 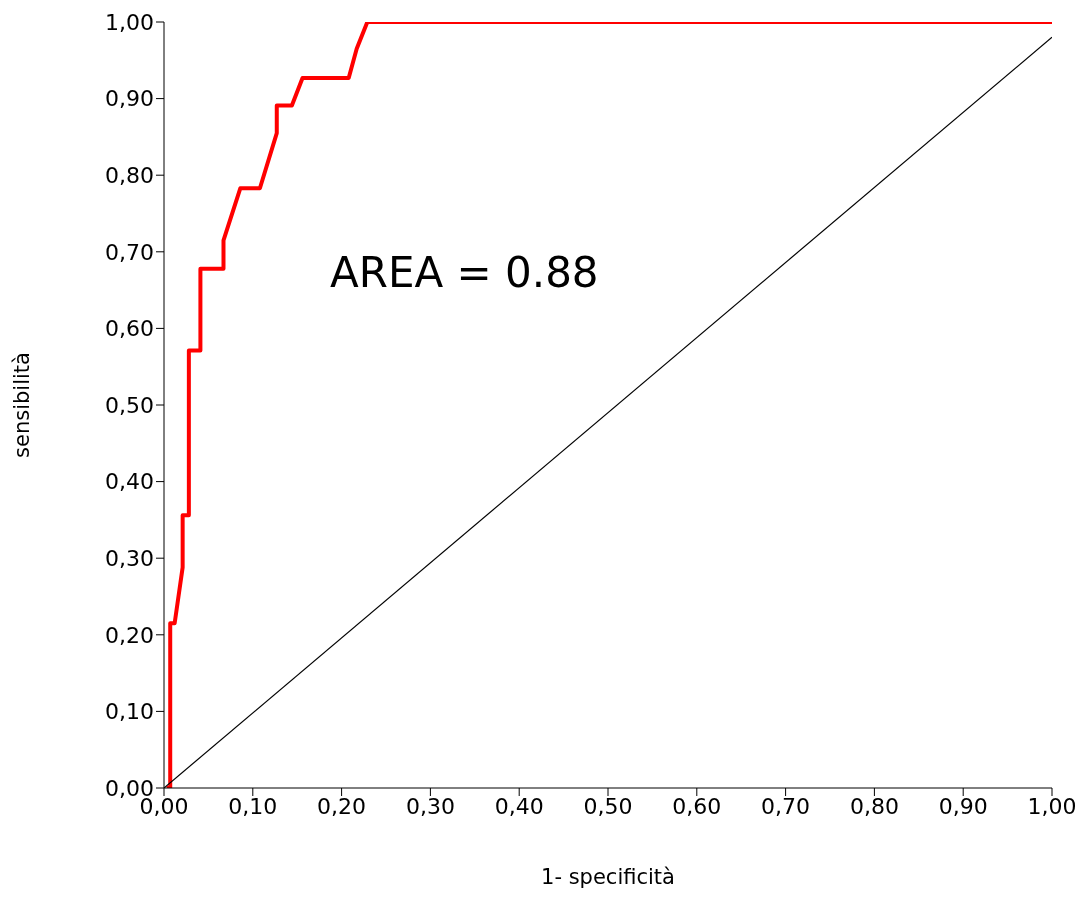 What do you see at coordinates (129, 329) in the screenshot?
I see `y-tick-label: 0,60` at bounding box center [129, 329].